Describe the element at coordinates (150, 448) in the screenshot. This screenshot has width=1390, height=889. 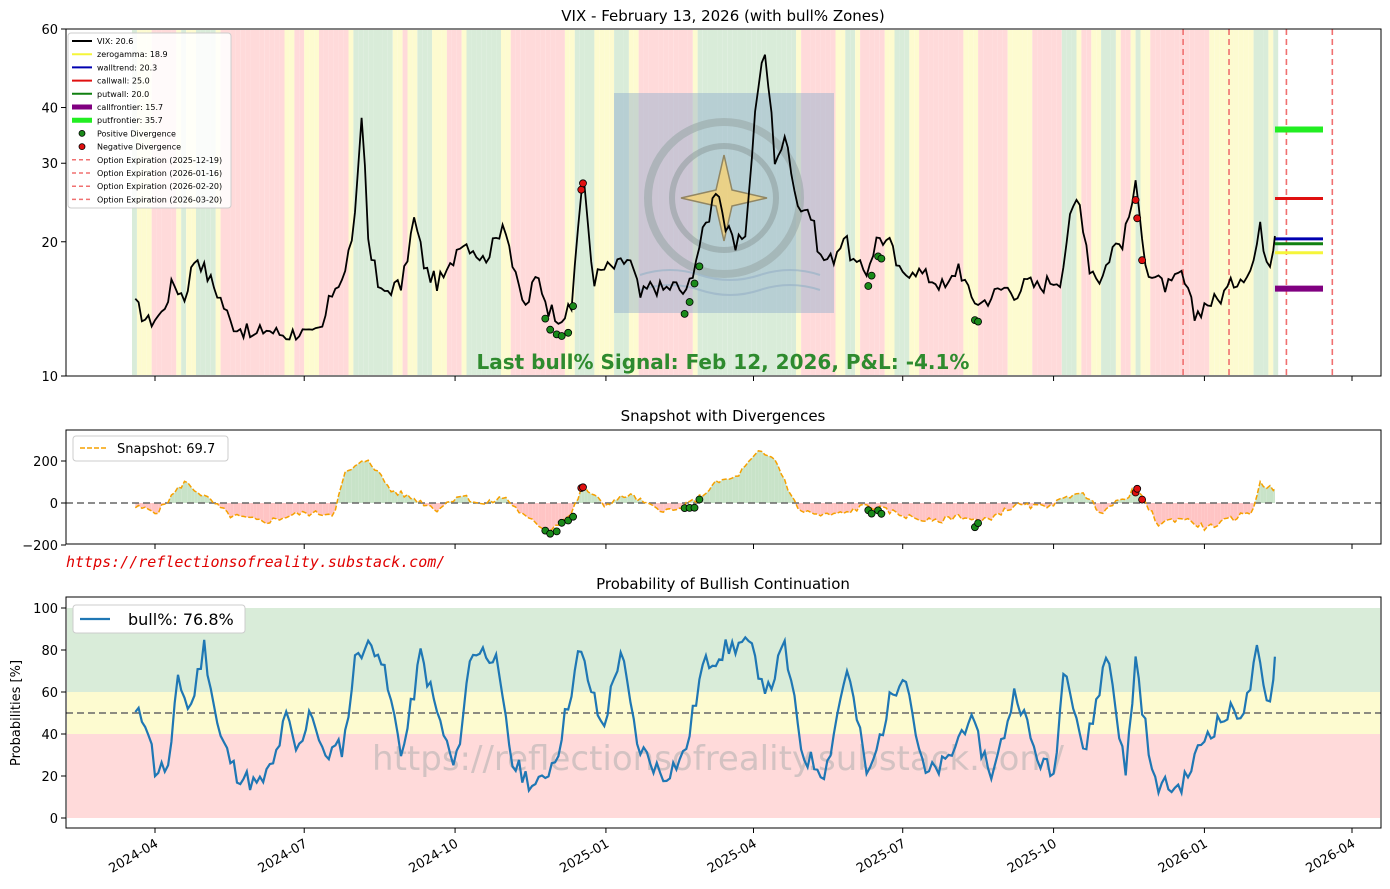
I see `snapshot-legend: Snapshot: 69.7` at that location.